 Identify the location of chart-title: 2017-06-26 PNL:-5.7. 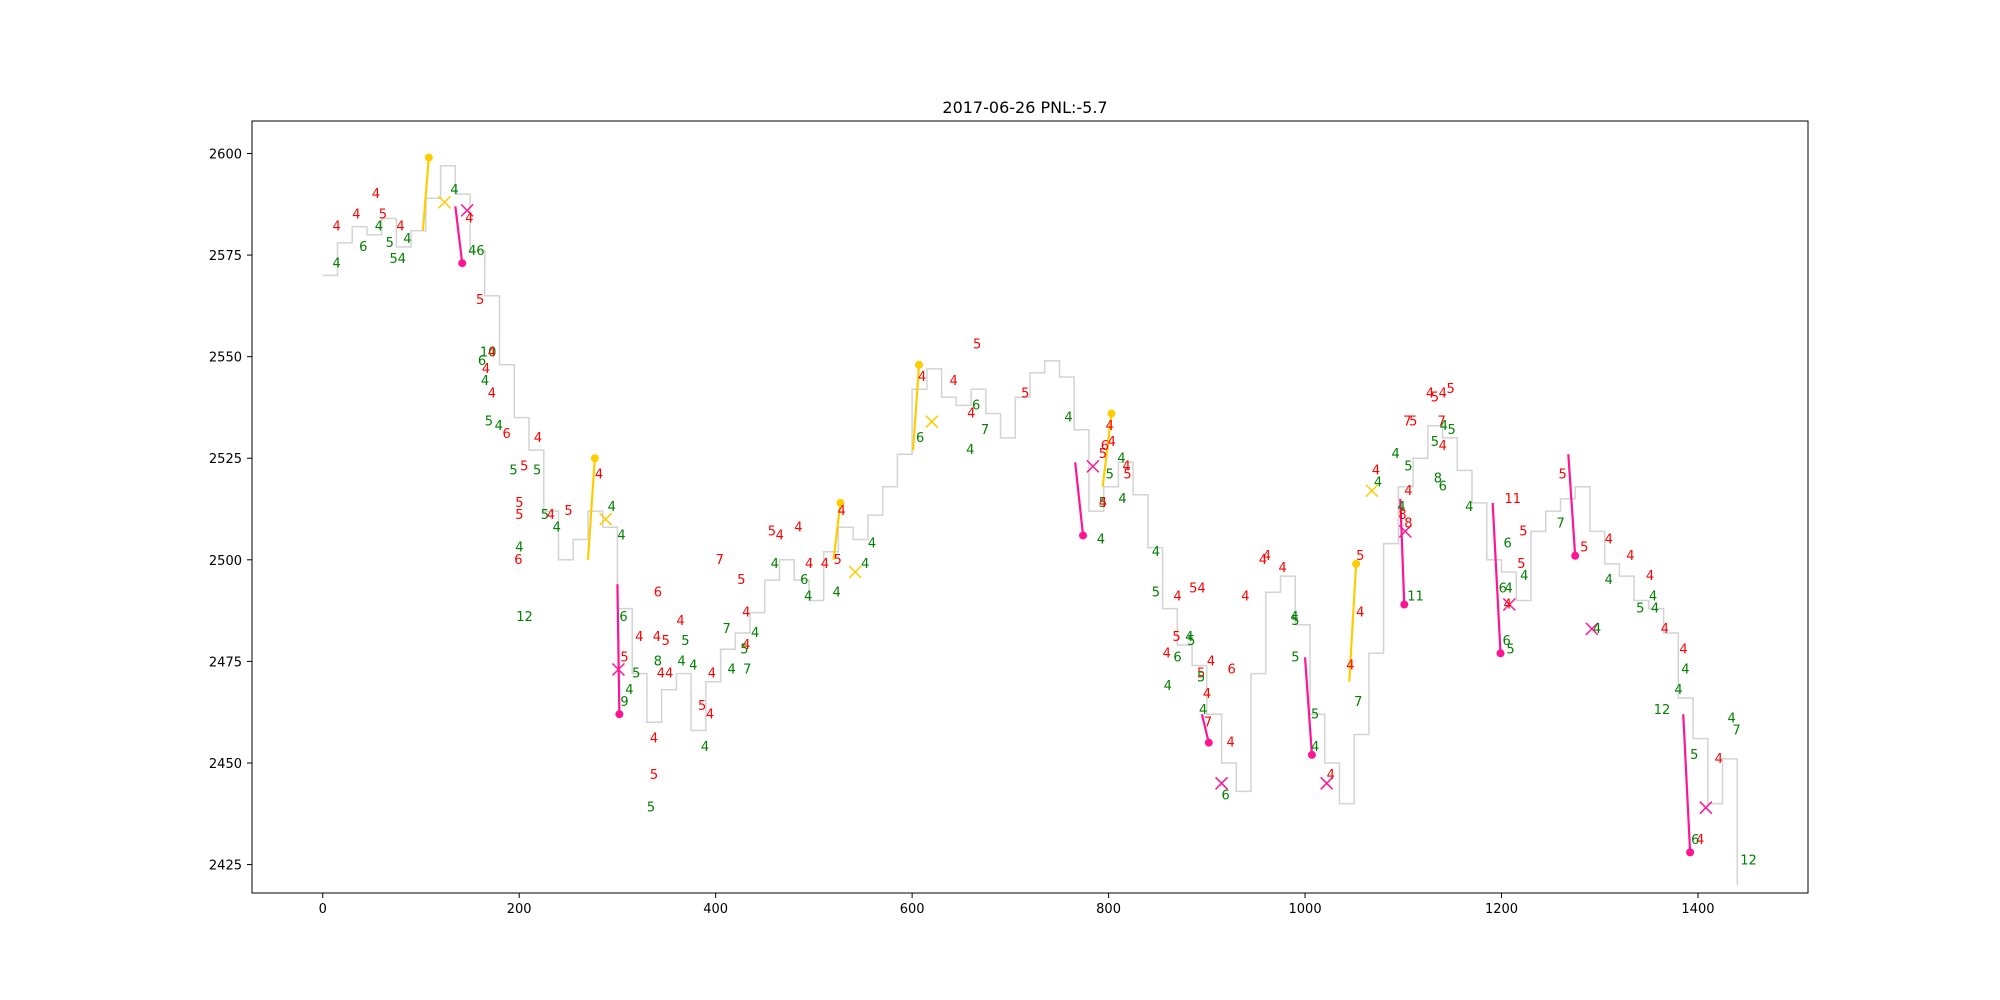
(1024, 107).